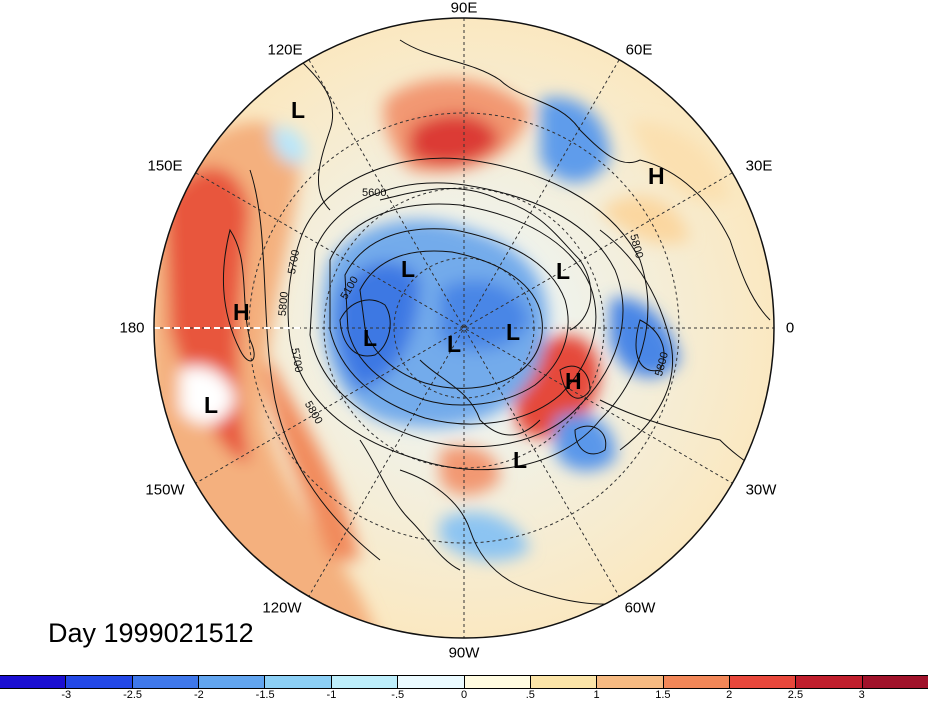 The width and height of the screenshot is (928, 702). What do you see at coordinates (639, 50) in the screenshot?
I see `longitude-label-60e: 60E` at bounding box center [639, 50].